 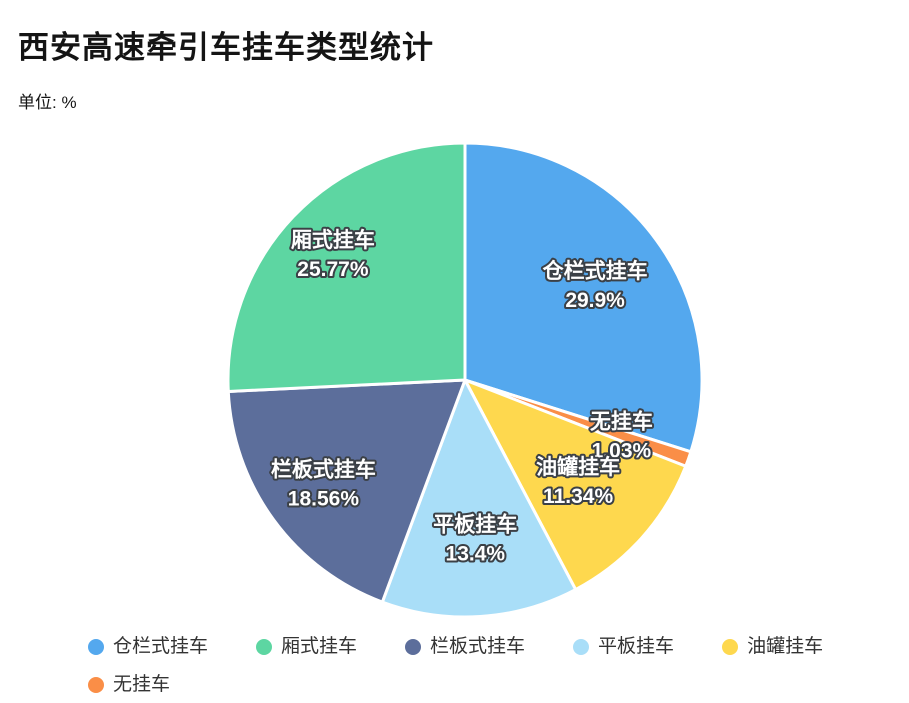 I want to click on chart-legend: 仓栏式挂车 厢式挂车 栏板式挂车 平板挂车 油罐挂车无挂车, so click(x=463, y=666).